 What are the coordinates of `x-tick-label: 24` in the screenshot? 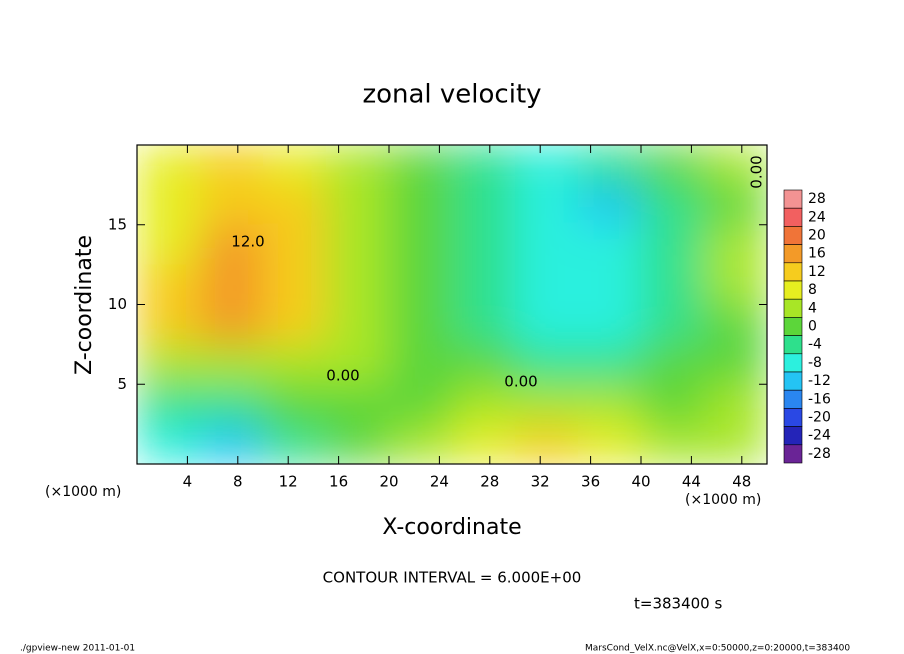 It's located at (439, 482).